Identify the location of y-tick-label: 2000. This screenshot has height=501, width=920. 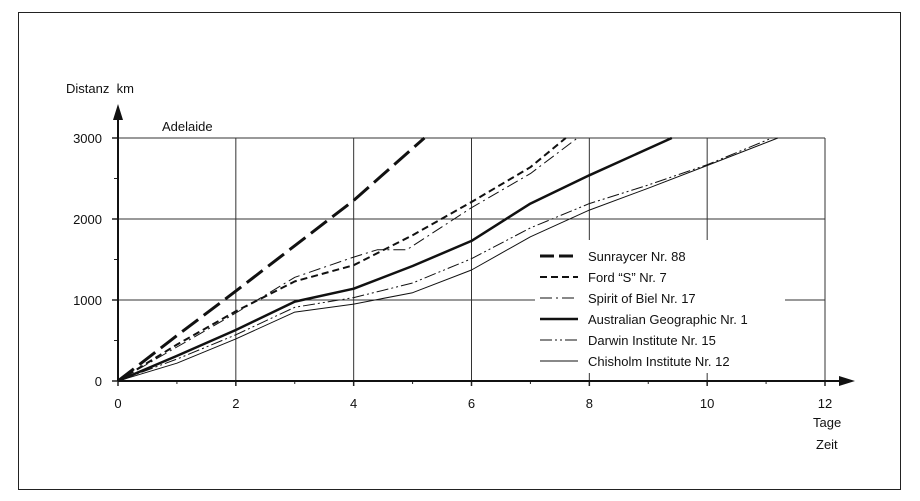
(87, 219).